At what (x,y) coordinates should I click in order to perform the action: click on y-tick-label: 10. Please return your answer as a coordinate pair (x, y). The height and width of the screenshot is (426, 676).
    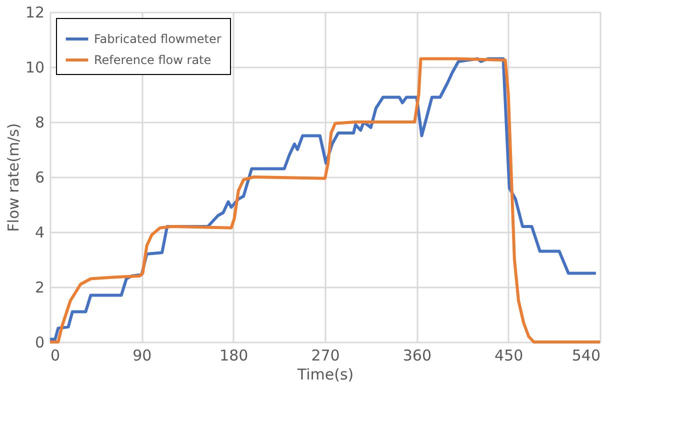
    Looking at the image, I should click on (34, 67).